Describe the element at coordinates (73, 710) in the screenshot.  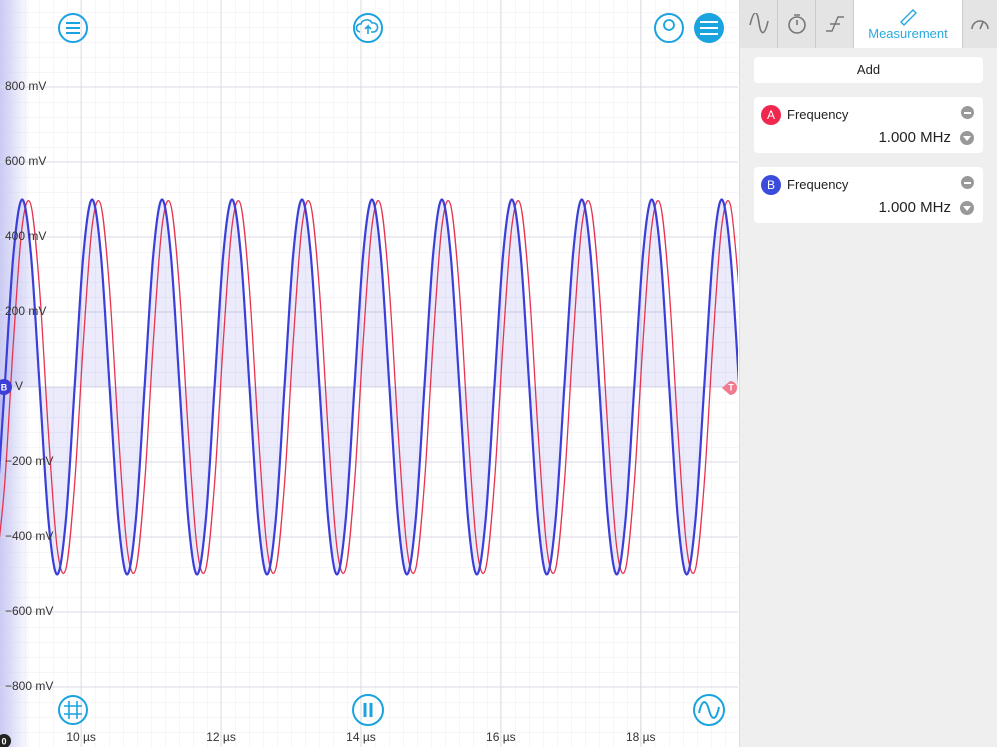
I see `grid-button` at that location.